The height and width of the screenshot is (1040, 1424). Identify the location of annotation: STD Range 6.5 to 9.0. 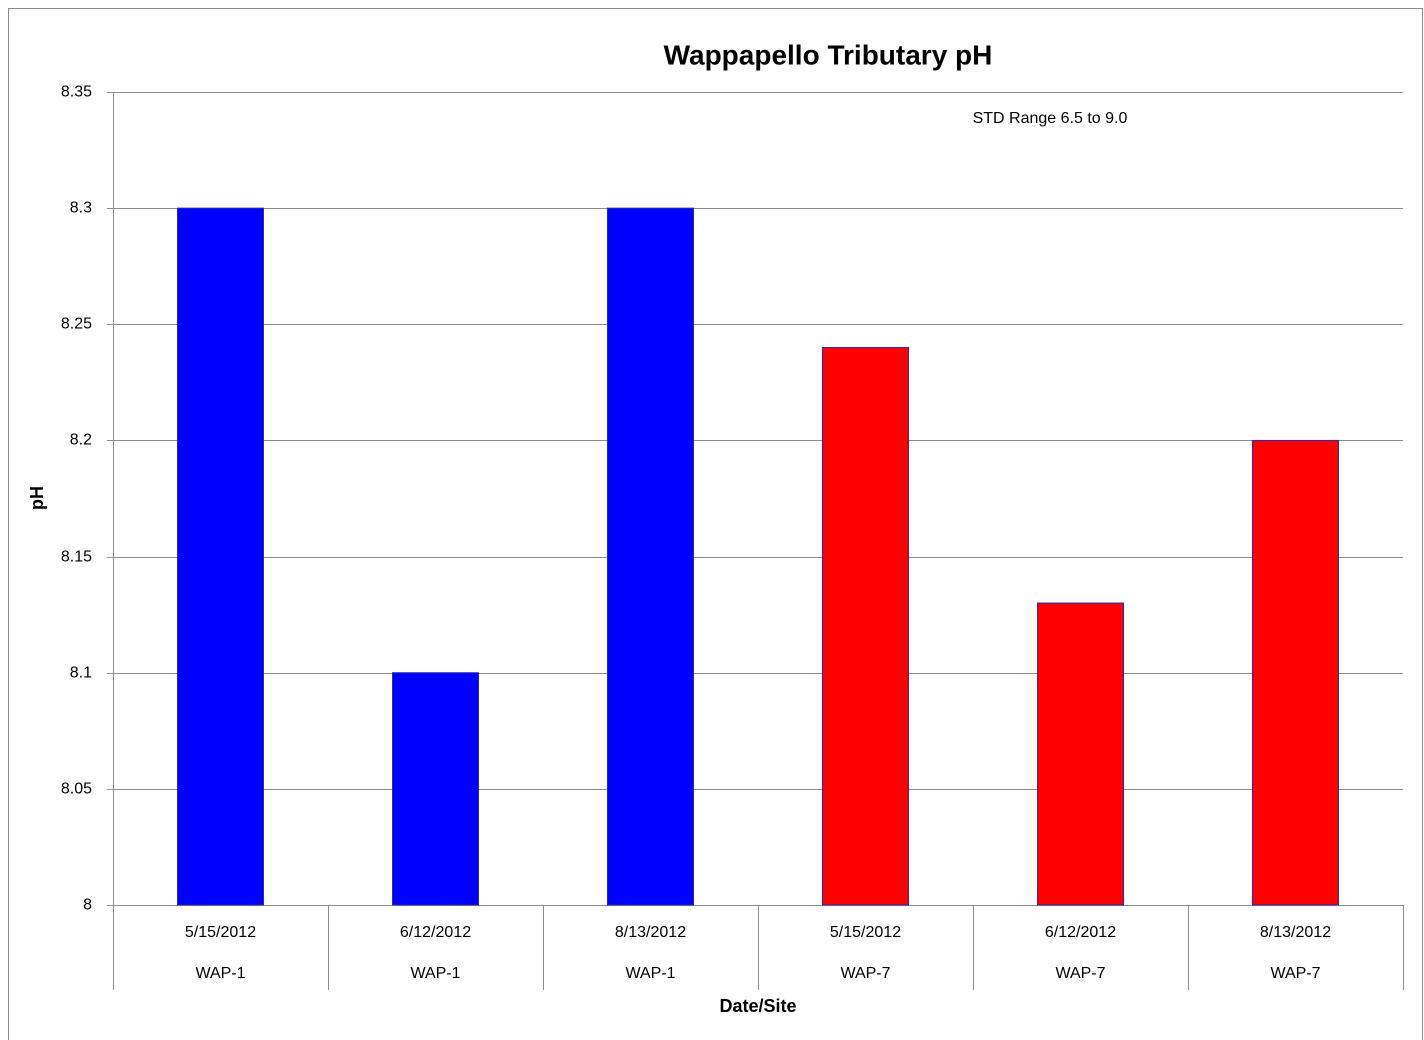
(1050, 118).